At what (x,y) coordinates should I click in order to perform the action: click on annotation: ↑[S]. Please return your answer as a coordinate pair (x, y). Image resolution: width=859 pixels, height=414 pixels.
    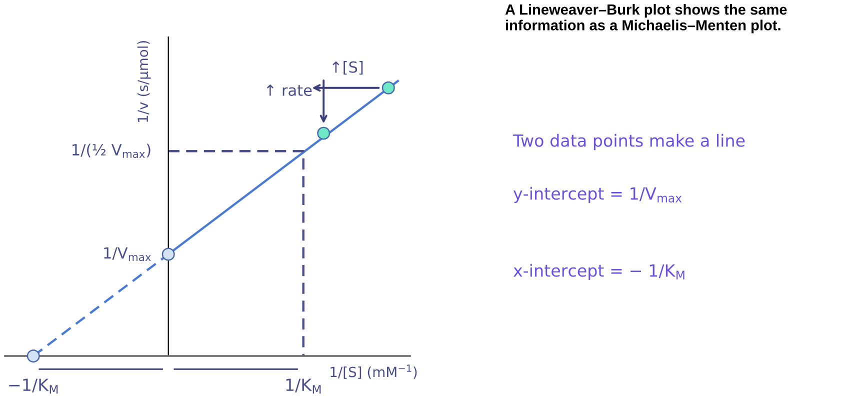
    Looking at the image, I should click on (347, 68).